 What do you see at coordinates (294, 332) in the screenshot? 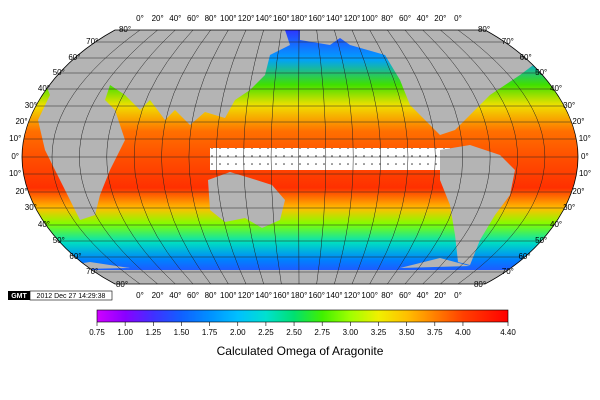
I see `colorbar-tick-label: 2.50` at bounding box center [294, 332].